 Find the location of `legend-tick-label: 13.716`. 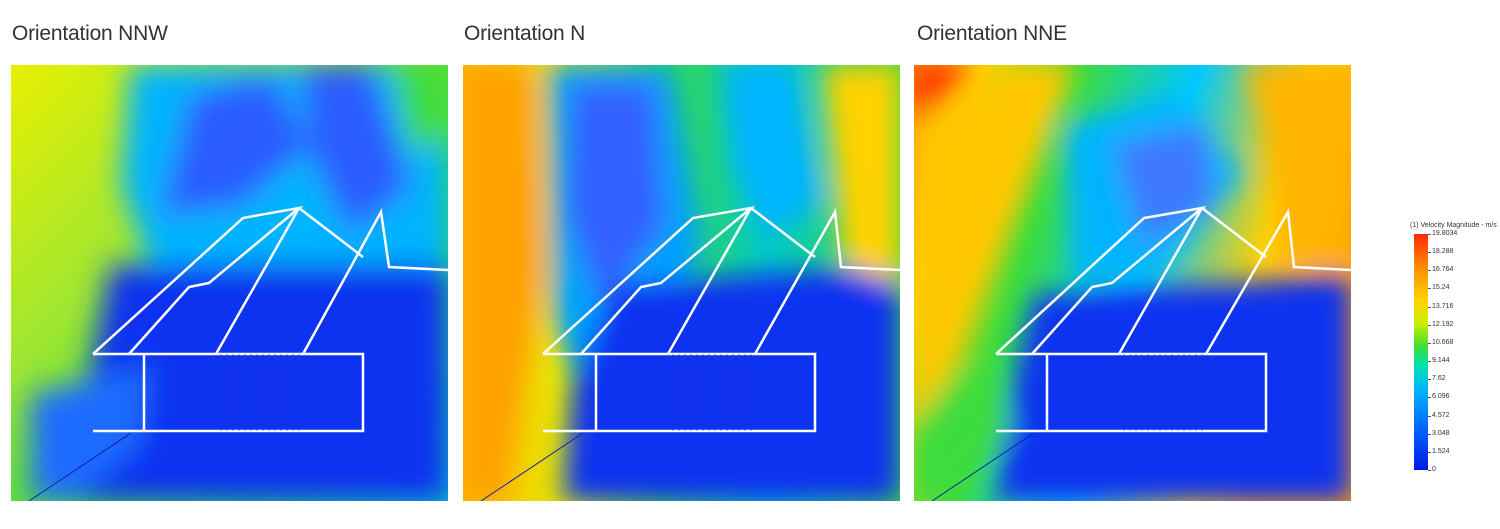

legend-tick-label: 13.716 is located at coordinates (1440, 306).